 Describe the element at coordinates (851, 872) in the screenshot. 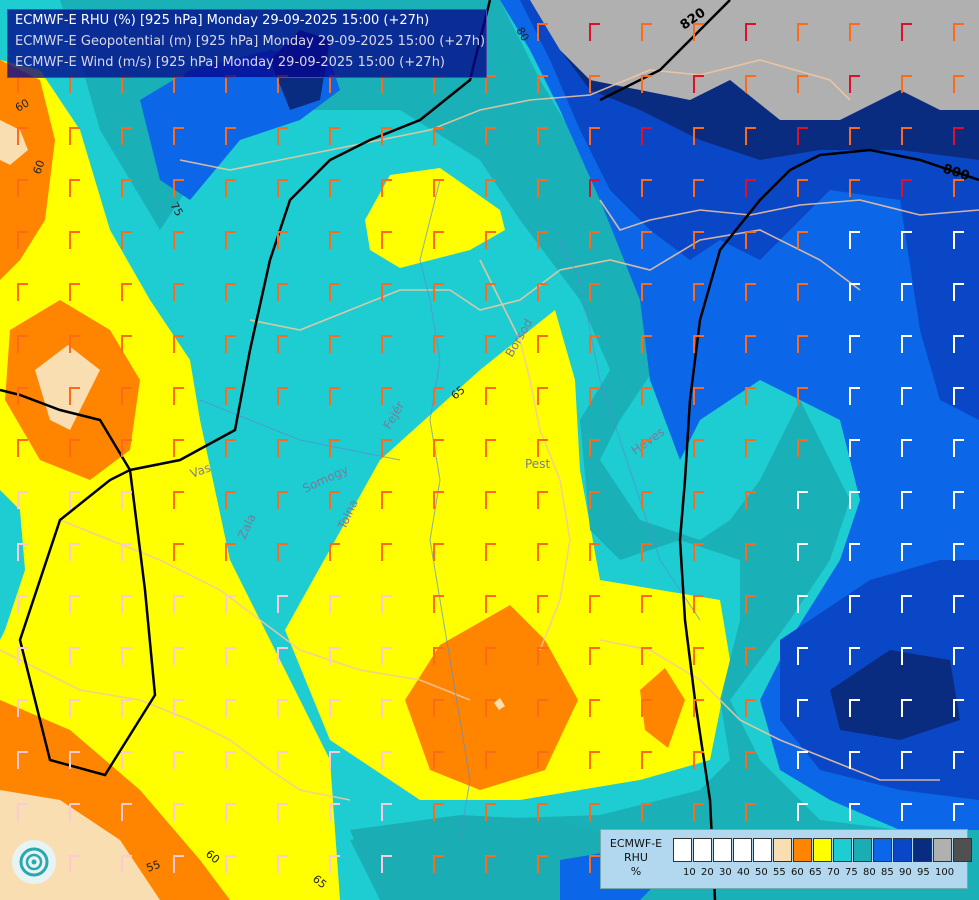

I see `legend-tick: 75` at that location.